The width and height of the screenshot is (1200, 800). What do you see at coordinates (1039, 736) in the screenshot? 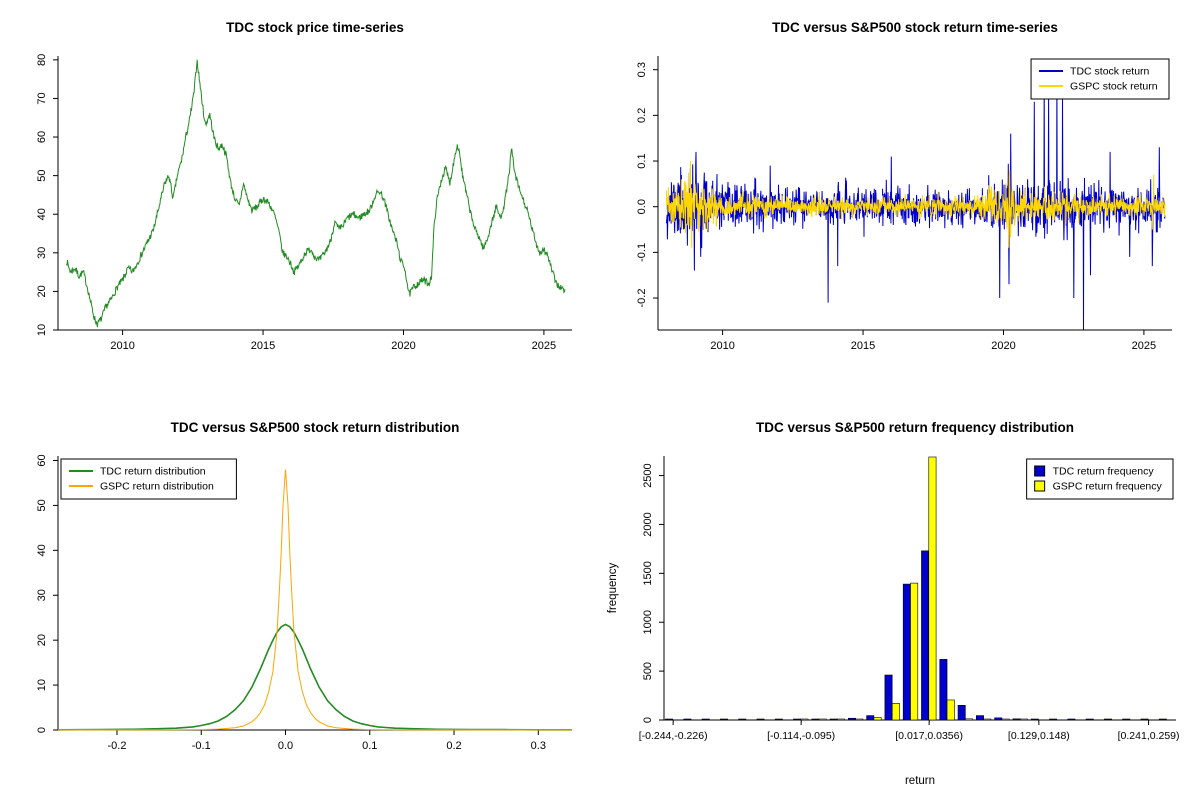
I see `axis-label: [0.129,0.148)` at bounding box center [1039, 736].